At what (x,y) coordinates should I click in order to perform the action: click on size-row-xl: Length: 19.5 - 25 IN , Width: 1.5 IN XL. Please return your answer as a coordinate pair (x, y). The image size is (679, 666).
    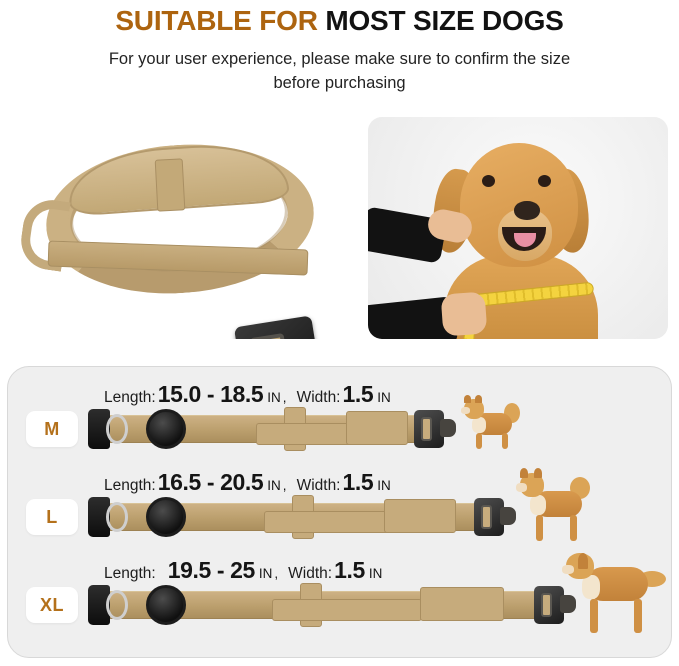
    Looking at the image, I should click on (339, 595).